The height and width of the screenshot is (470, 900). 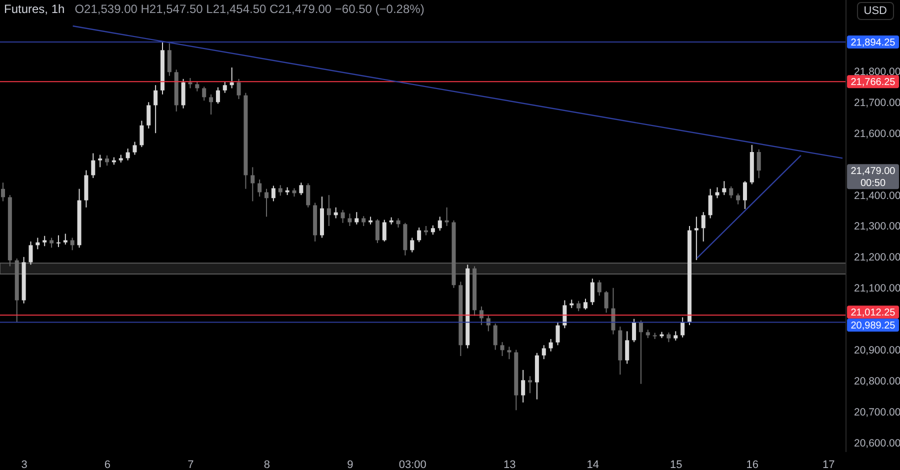 I want to click on x-tick-label: 6, so click(x=107, y=464).